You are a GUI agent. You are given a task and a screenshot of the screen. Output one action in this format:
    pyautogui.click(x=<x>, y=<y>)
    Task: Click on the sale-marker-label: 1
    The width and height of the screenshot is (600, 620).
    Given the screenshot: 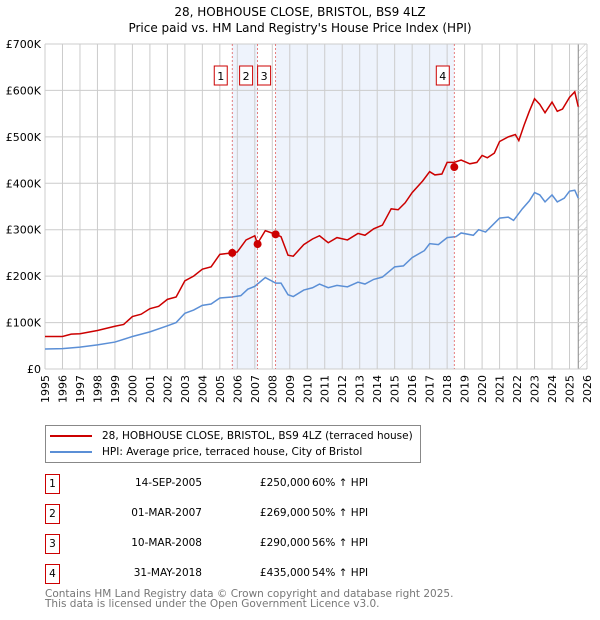 What is the action you would take?
    pyautogui.click(x=220, y=76)
    